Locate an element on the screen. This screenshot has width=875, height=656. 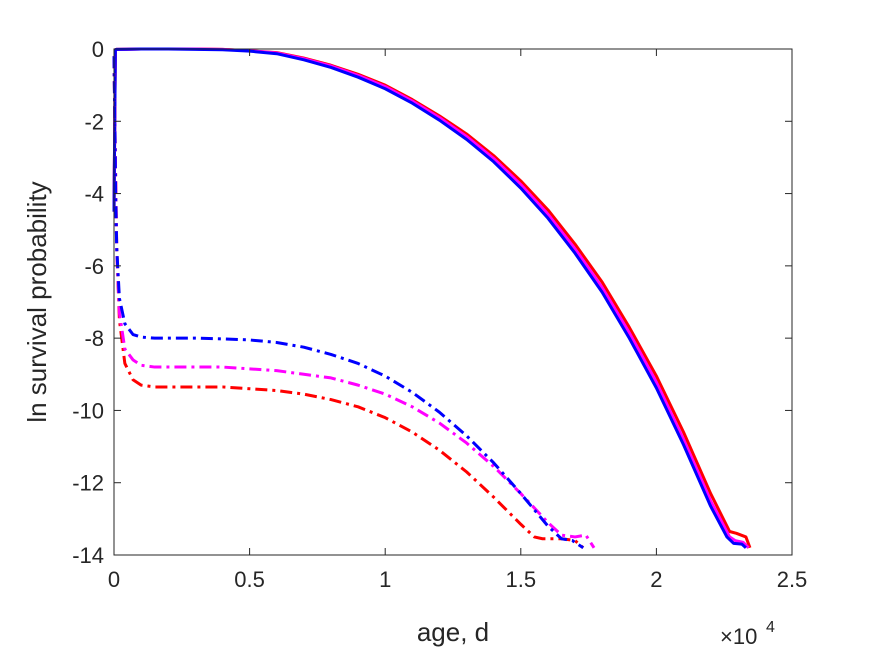
y-tick-label: -12 is located at coordinates (88, 483).